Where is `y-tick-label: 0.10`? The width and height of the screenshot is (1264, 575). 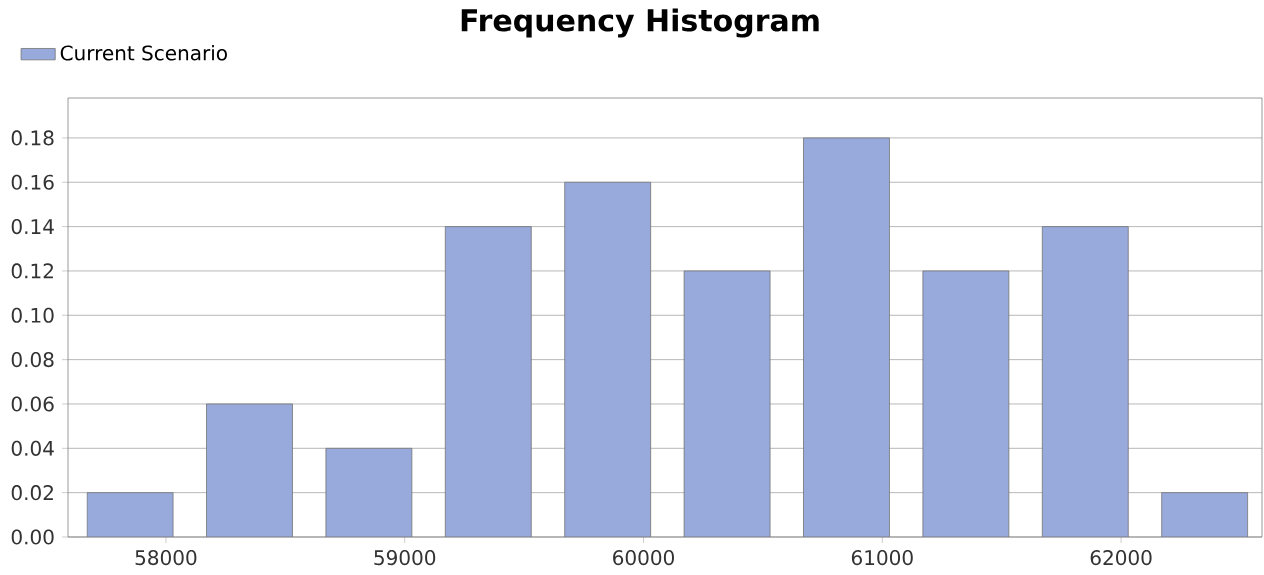
y-tick-label: 0.10 is located at coordinates (32, 315).